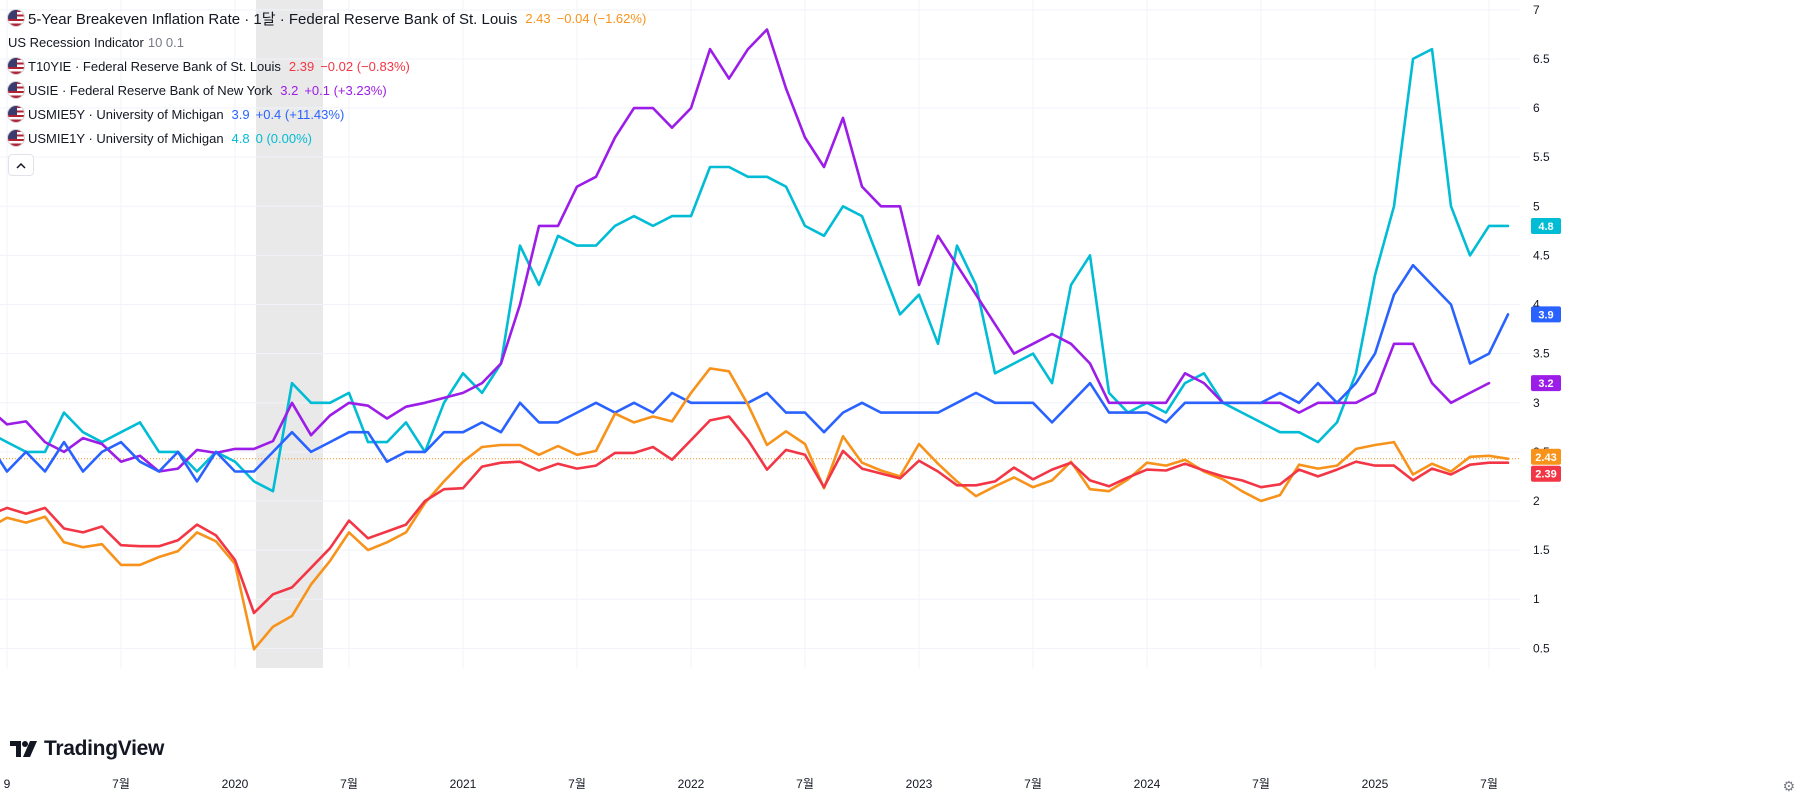  Describe the element at coordinates (1536, 305) in the screenshot. I see `y-tick-label: 4` at that location.